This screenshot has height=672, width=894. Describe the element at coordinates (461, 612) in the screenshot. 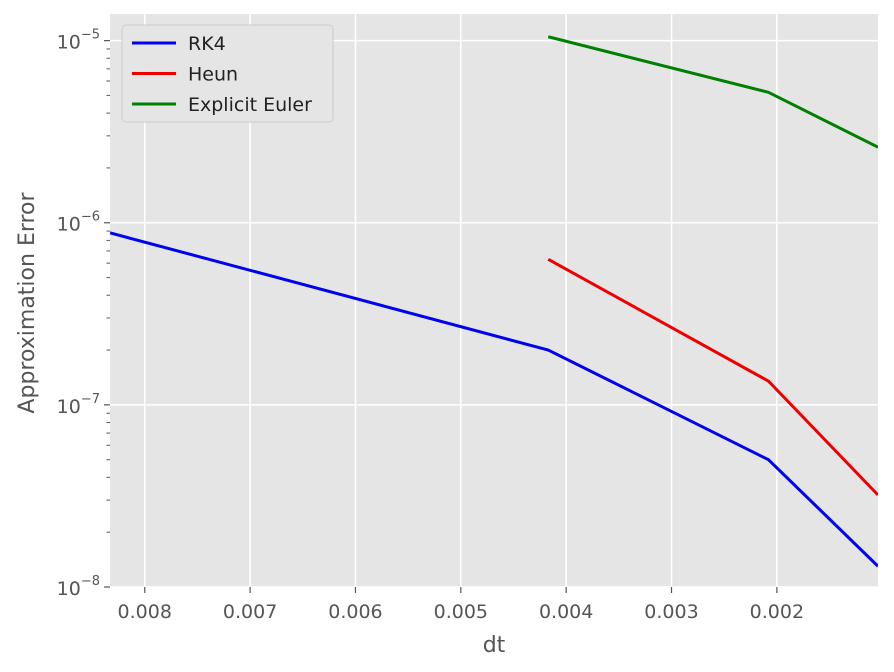

I see `x-tick-label: 0.005` at that location.